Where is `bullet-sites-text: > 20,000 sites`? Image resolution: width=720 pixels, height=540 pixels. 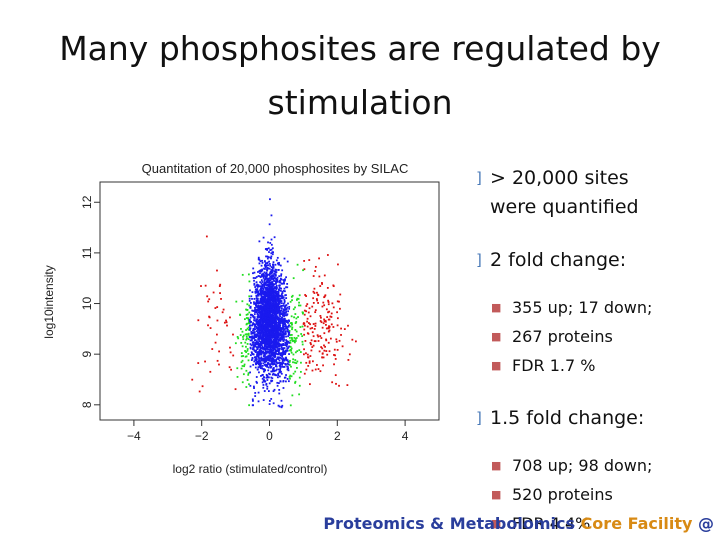 bullet-sites-text: > 20,000 sites is located at coordinates (559, 178).